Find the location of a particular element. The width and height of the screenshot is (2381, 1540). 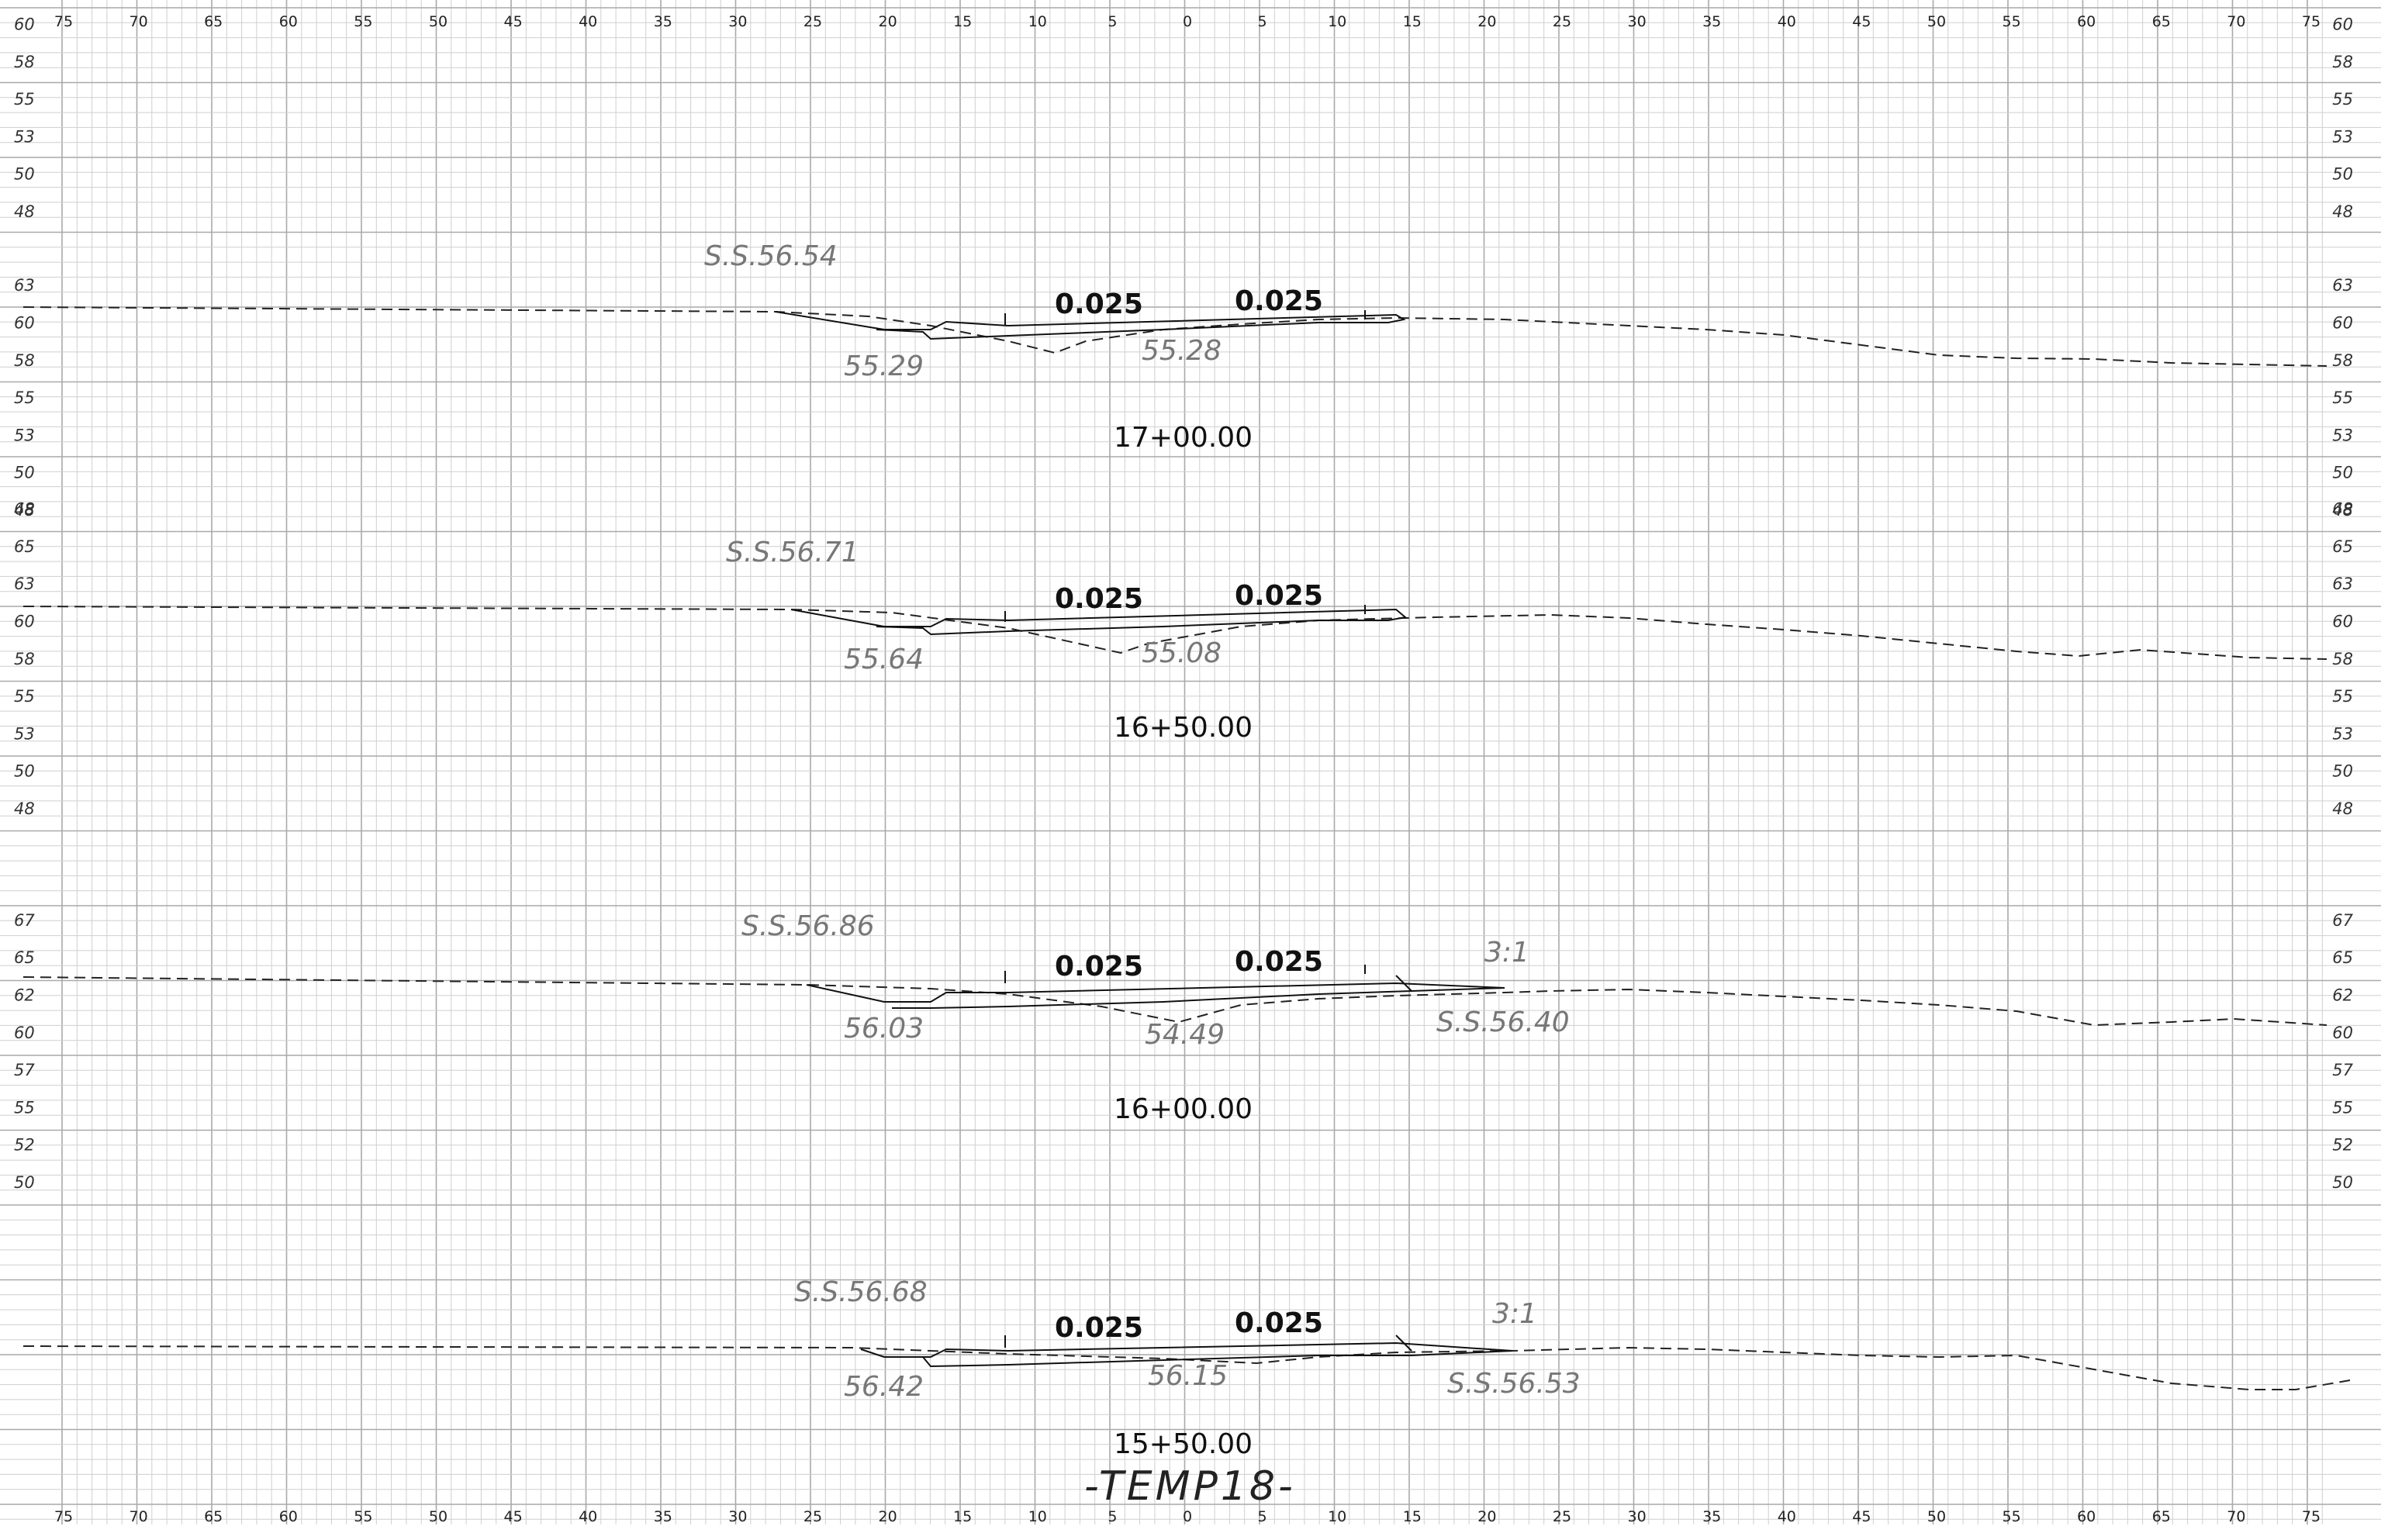

offset-tick-label: 5 is located at coordinates (1262, 1516).